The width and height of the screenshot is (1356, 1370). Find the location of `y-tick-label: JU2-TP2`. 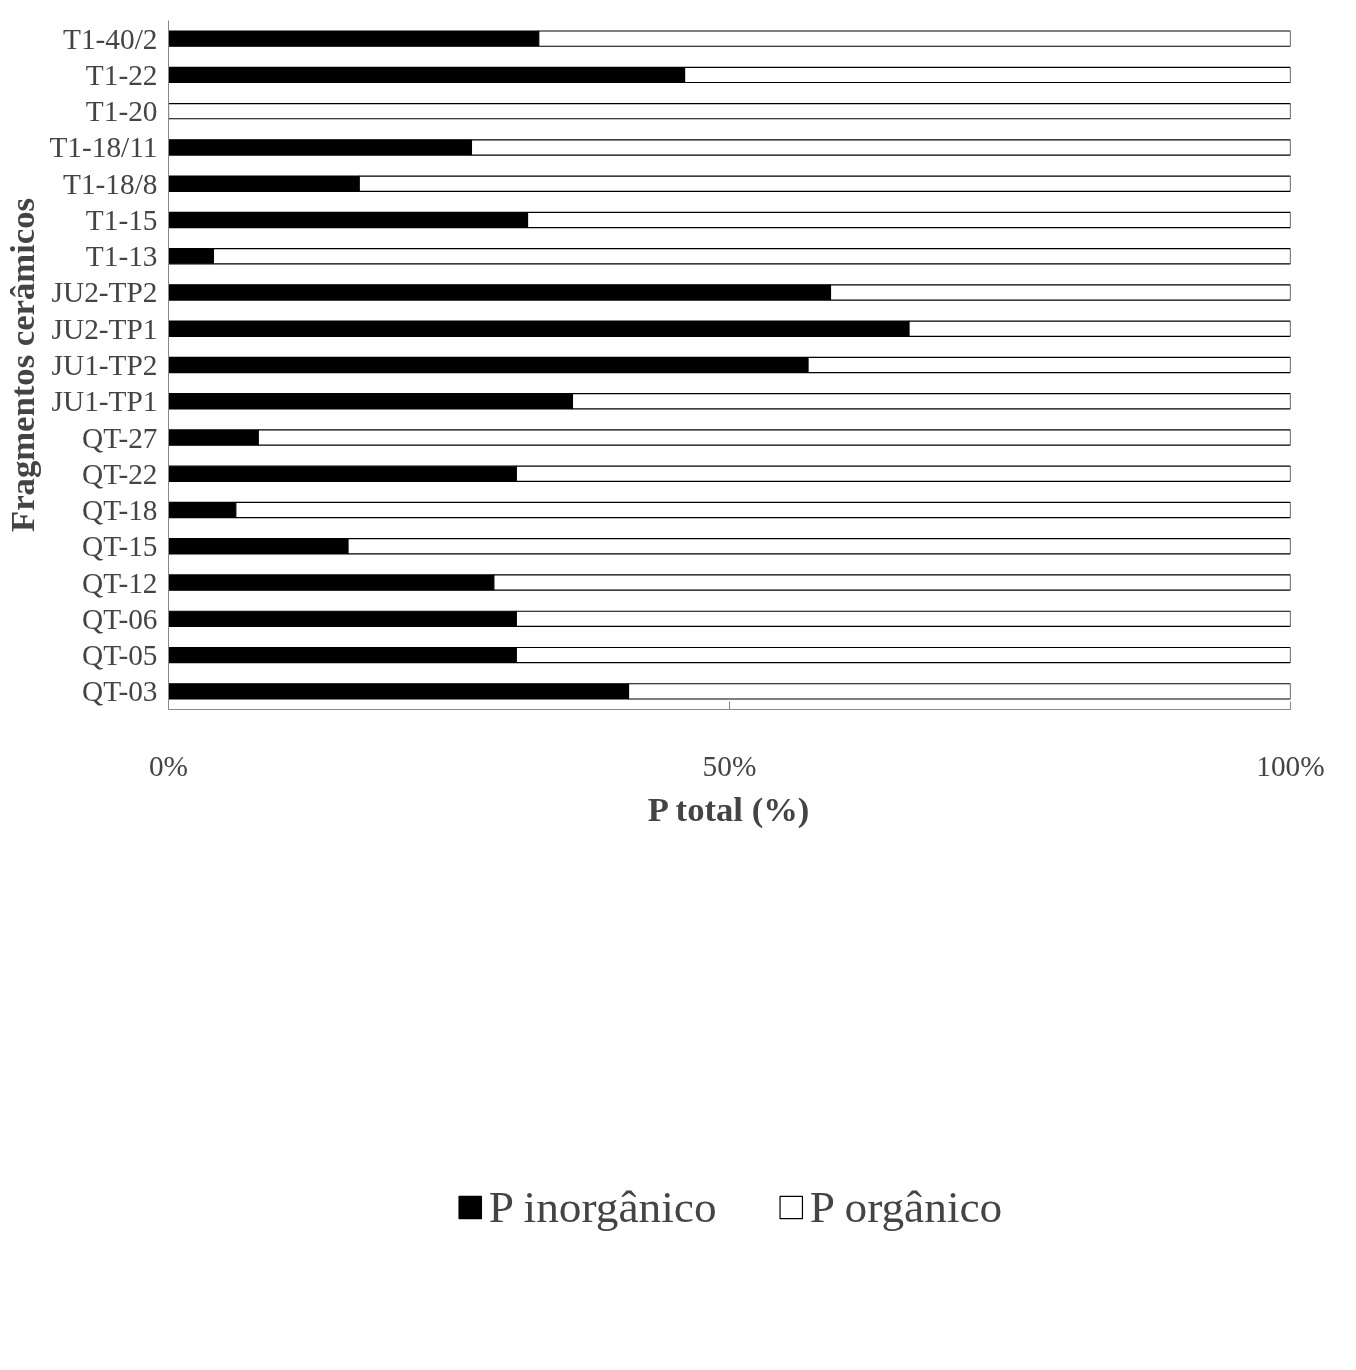

y-tick-label: JU2-TP2 is located at coordinates (104, 292).